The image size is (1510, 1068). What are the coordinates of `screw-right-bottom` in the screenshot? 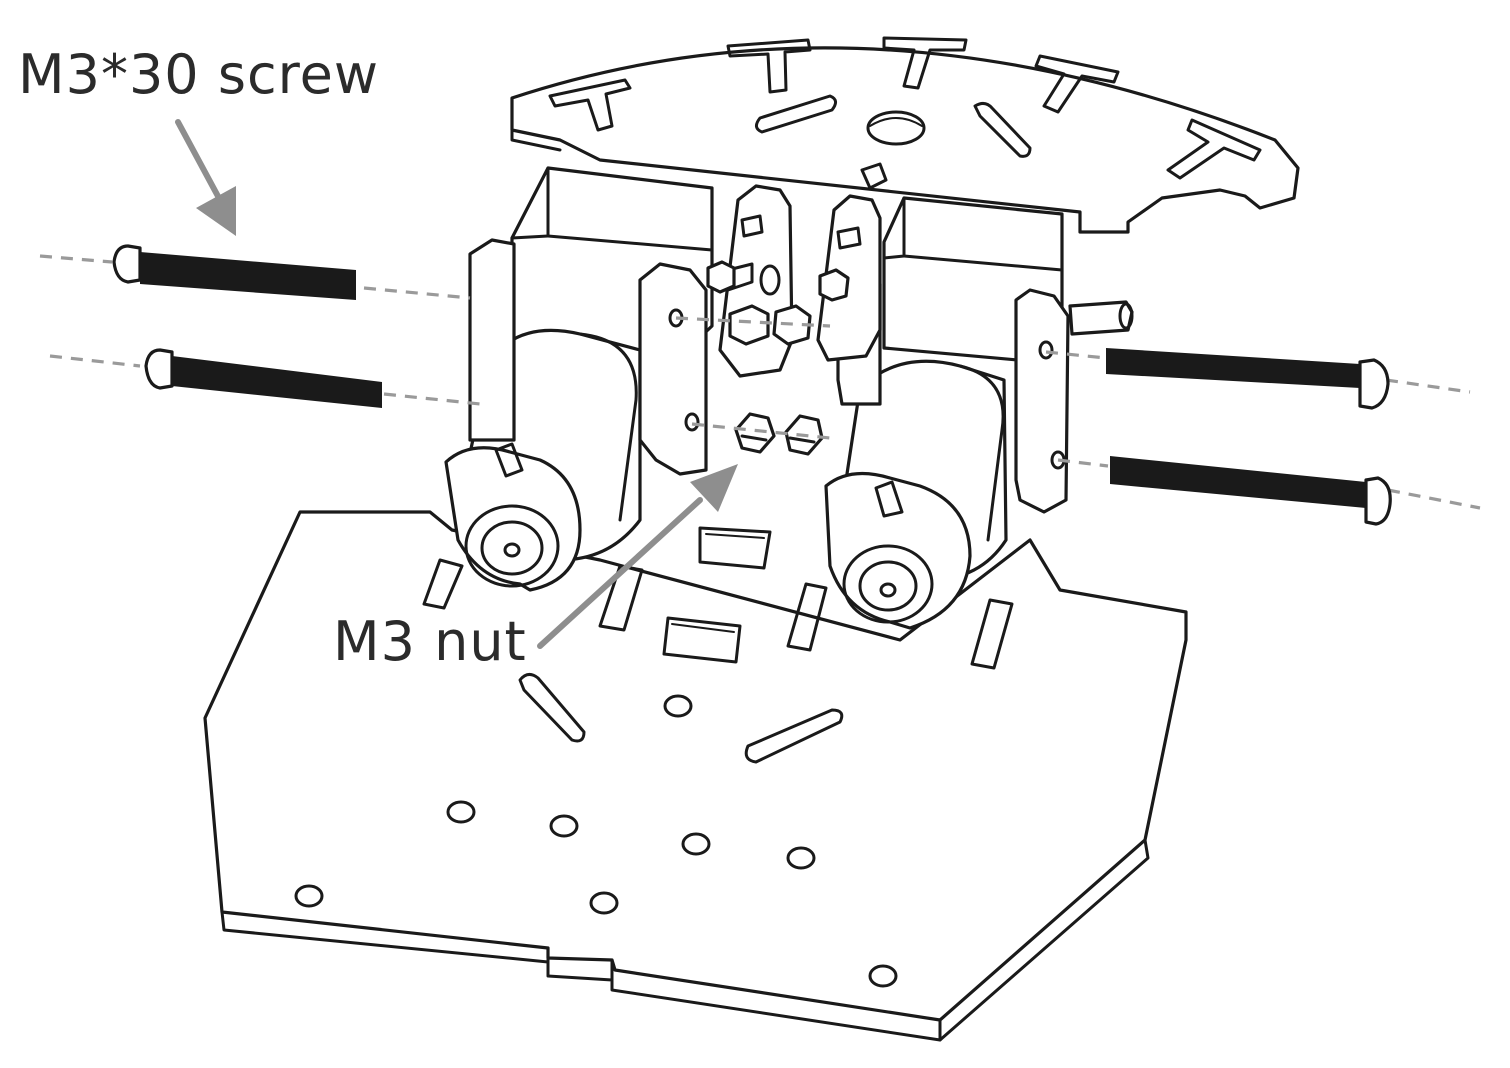 It's located at (1251, 491).